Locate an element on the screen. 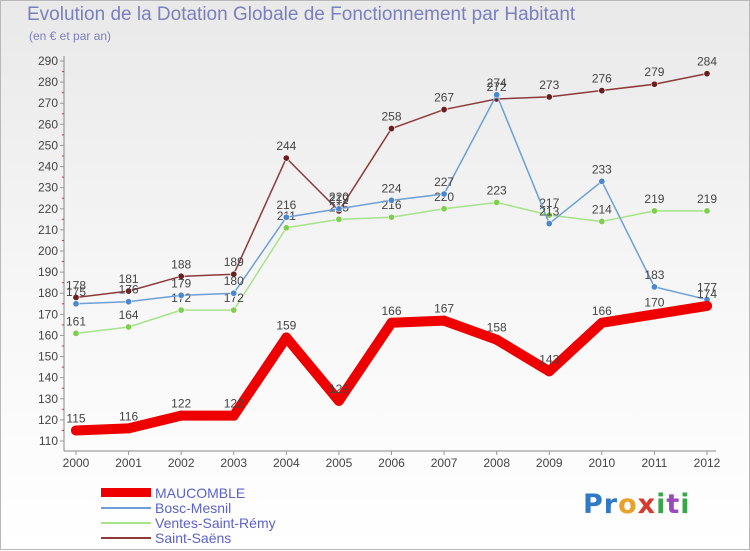  legend-item: Bosc-Mesnil is located at coordinates (188, 508).